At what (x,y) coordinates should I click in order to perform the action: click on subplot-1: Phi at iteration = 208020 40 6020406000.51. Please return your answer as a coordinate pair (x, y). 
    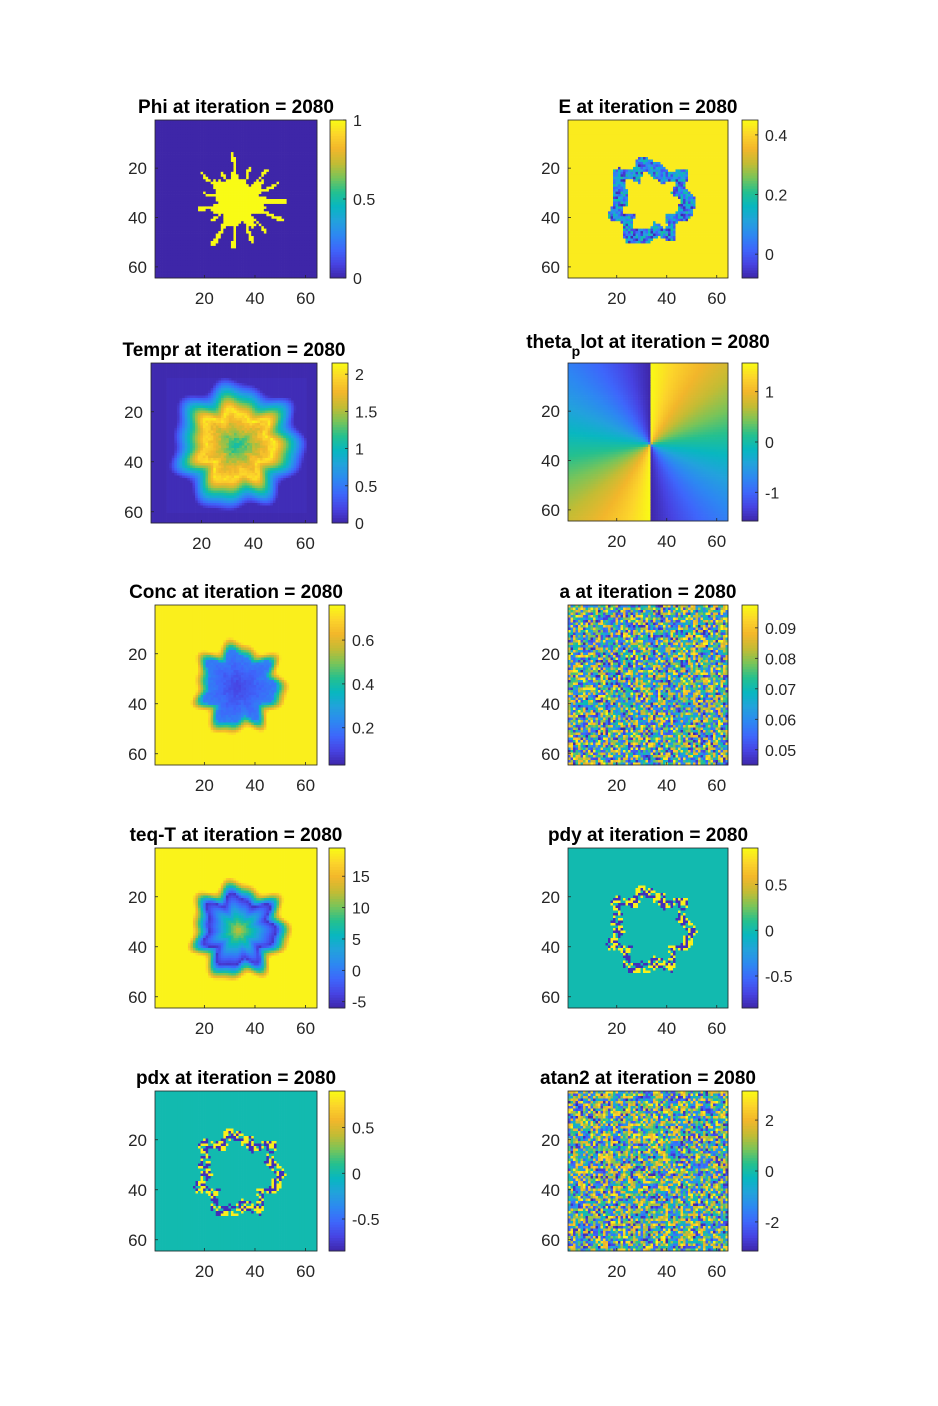
    Looking at the image, I should click on (251, 202).